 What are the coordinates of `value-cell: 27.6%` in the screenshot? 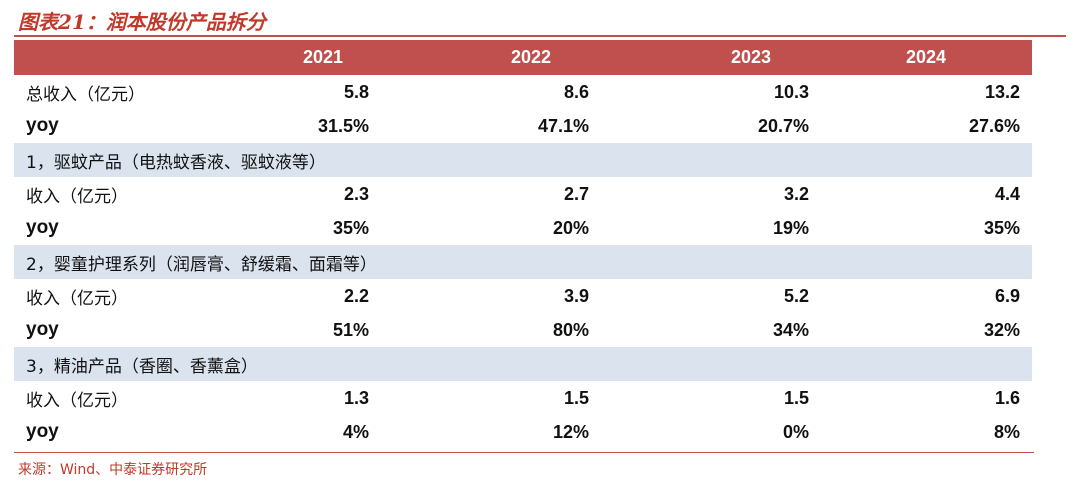 It's located at (994, 125).